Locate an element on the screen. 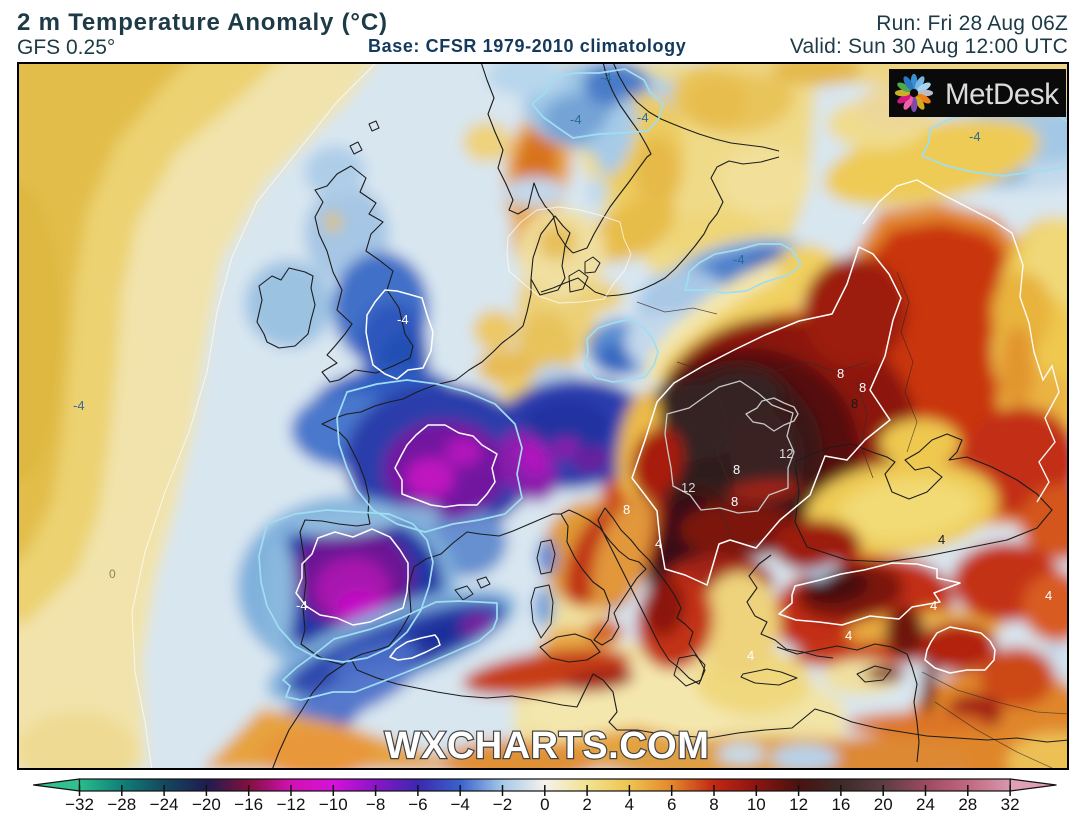  svg-text: 24 is located at coordinates (925, 804).